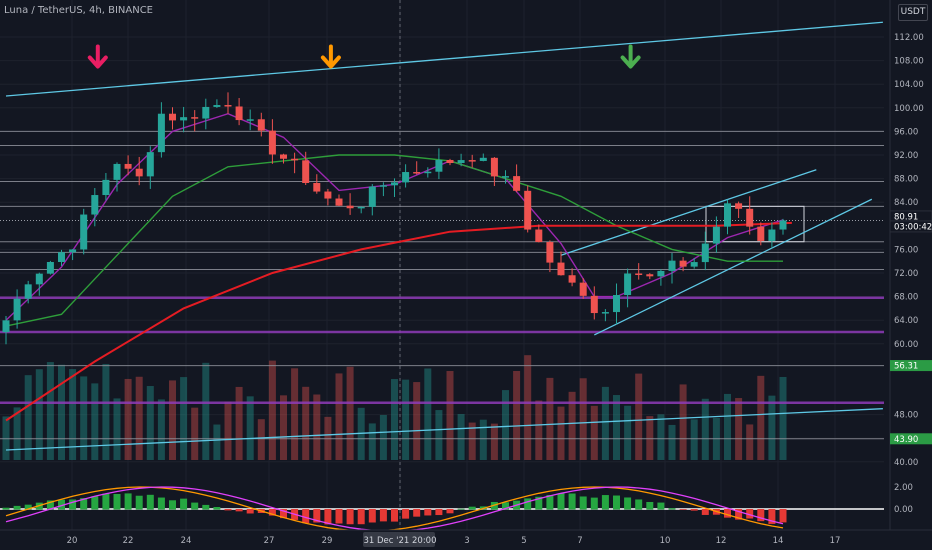 The image size is (932, 550). I want to click on price-tick-label: 88.00, so click(906, 180).